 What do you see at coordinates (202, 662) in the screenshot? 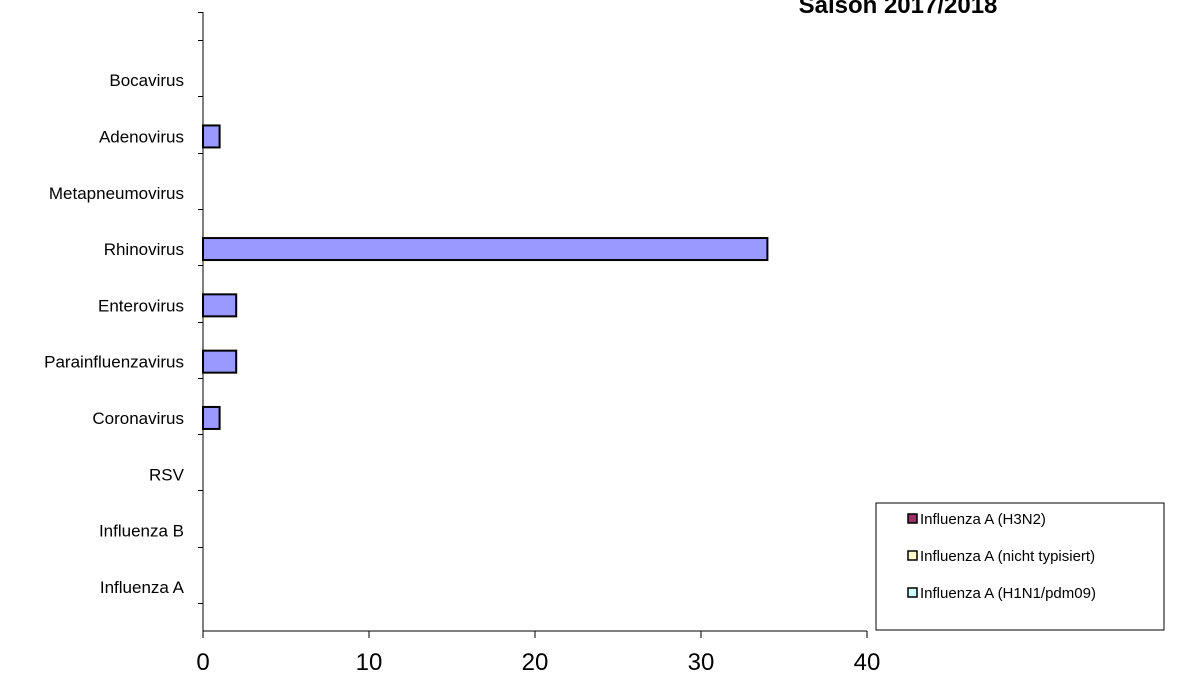
I see `x-tick-label: 0` at bounding box center [202, 662].